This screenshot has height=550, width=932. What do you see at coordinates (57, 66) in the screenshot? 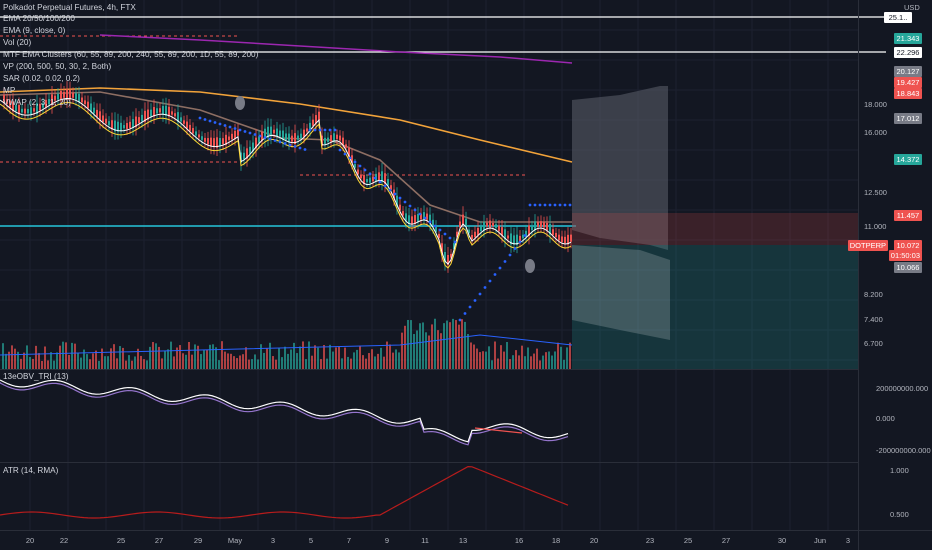
I see `legend-volume-profile: VP (200, 500, 50, 30, 2, Both)` at bounding box center [57, 66].